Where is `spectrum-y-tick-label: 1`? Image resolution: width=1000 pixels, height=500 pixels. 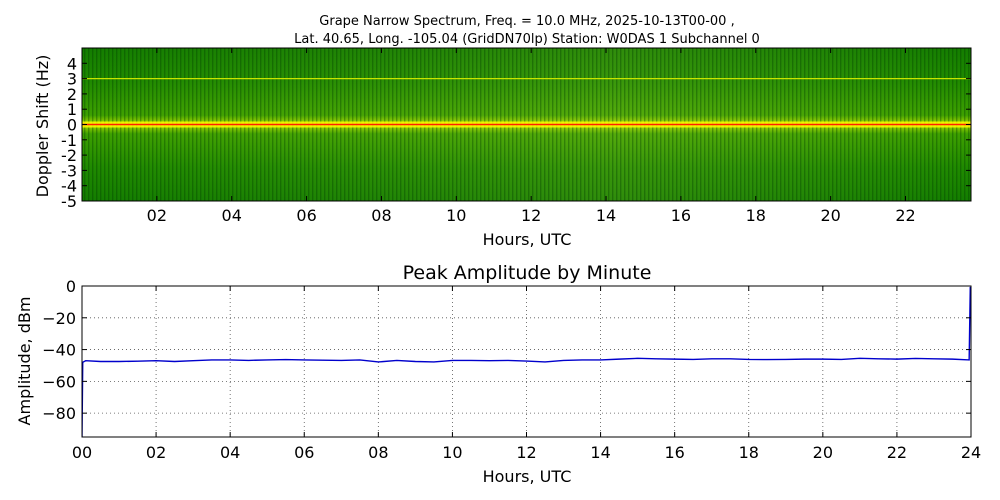 spectrum-y-tick-label: 1 is located at coordinates (72, 109).